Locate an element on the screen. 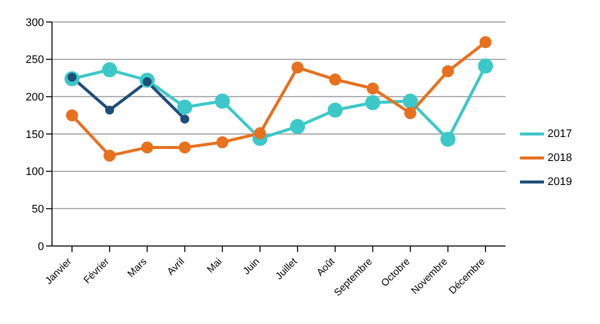 Image resolution: width=600 pixels, height=324 pixels. y-tick-label: 300 is located at coordinates (35, 22).